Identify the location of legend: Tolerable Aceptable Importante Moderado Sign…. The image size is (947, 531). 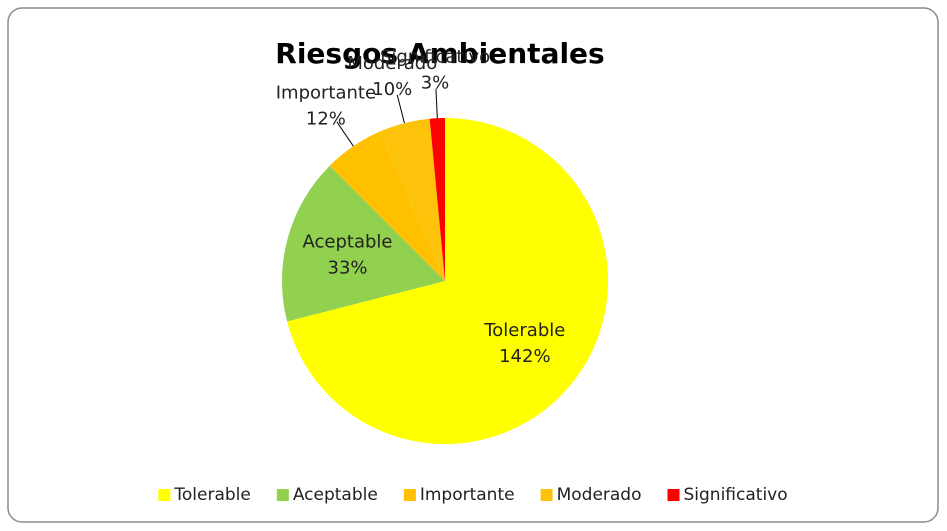
(473, 495).